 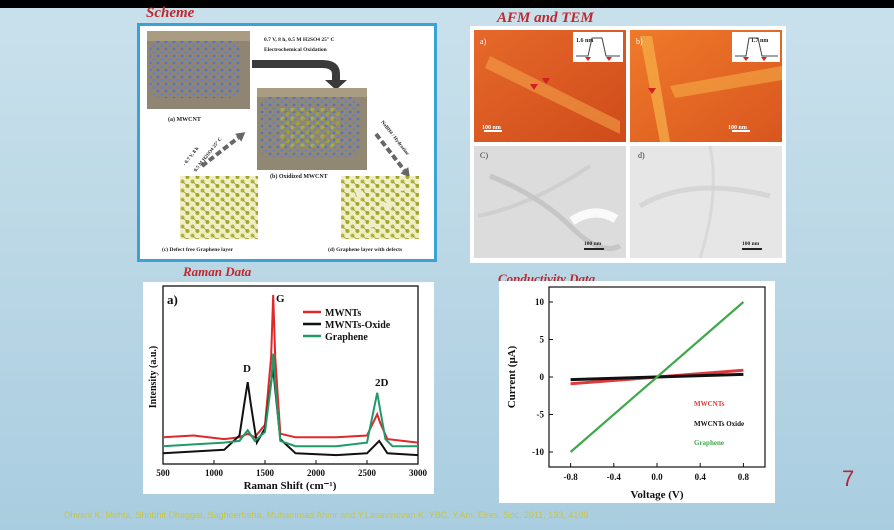 I want to click on afm-image-b, so click(x=706, y=86).